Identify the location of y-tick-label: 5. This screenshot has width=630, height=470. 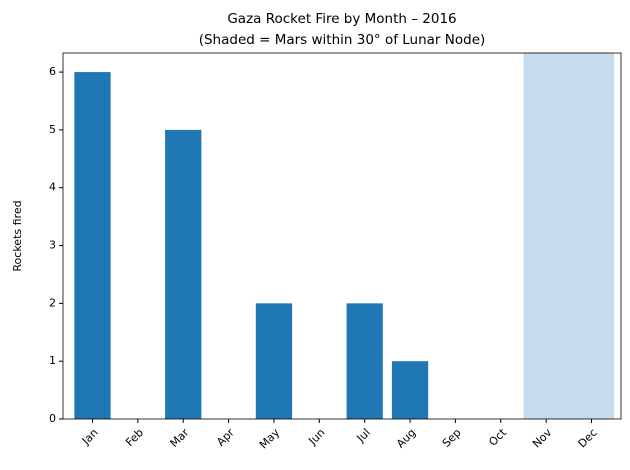
(52, 129).